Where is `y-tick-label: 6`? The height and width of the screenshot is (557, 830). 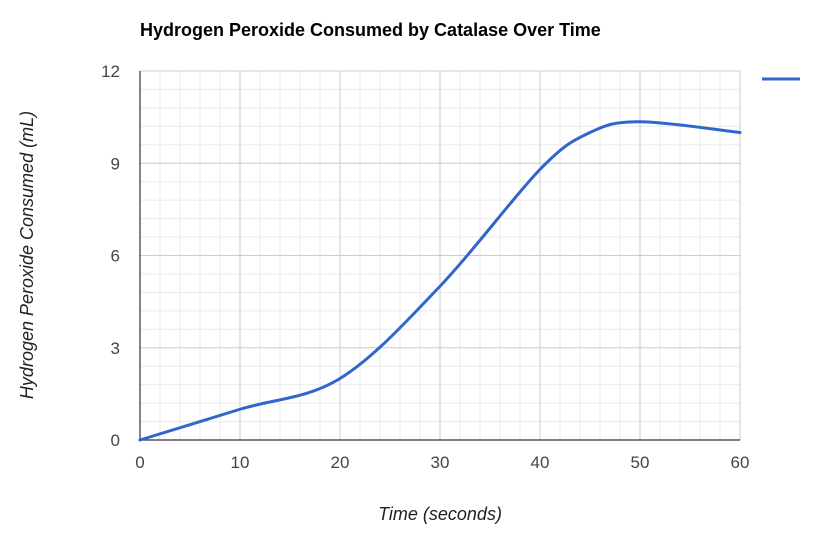
y-tick-label: 6 is located at coordinates (115, 256).